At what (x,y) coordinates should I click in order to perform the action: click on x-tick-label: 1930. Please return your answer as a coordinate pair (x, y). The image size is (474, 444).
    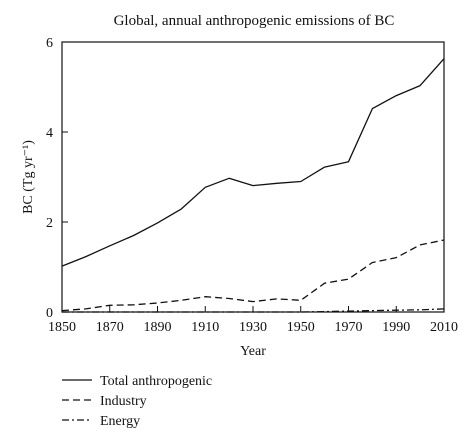
    Looking at the image, I should click on (253, 327).